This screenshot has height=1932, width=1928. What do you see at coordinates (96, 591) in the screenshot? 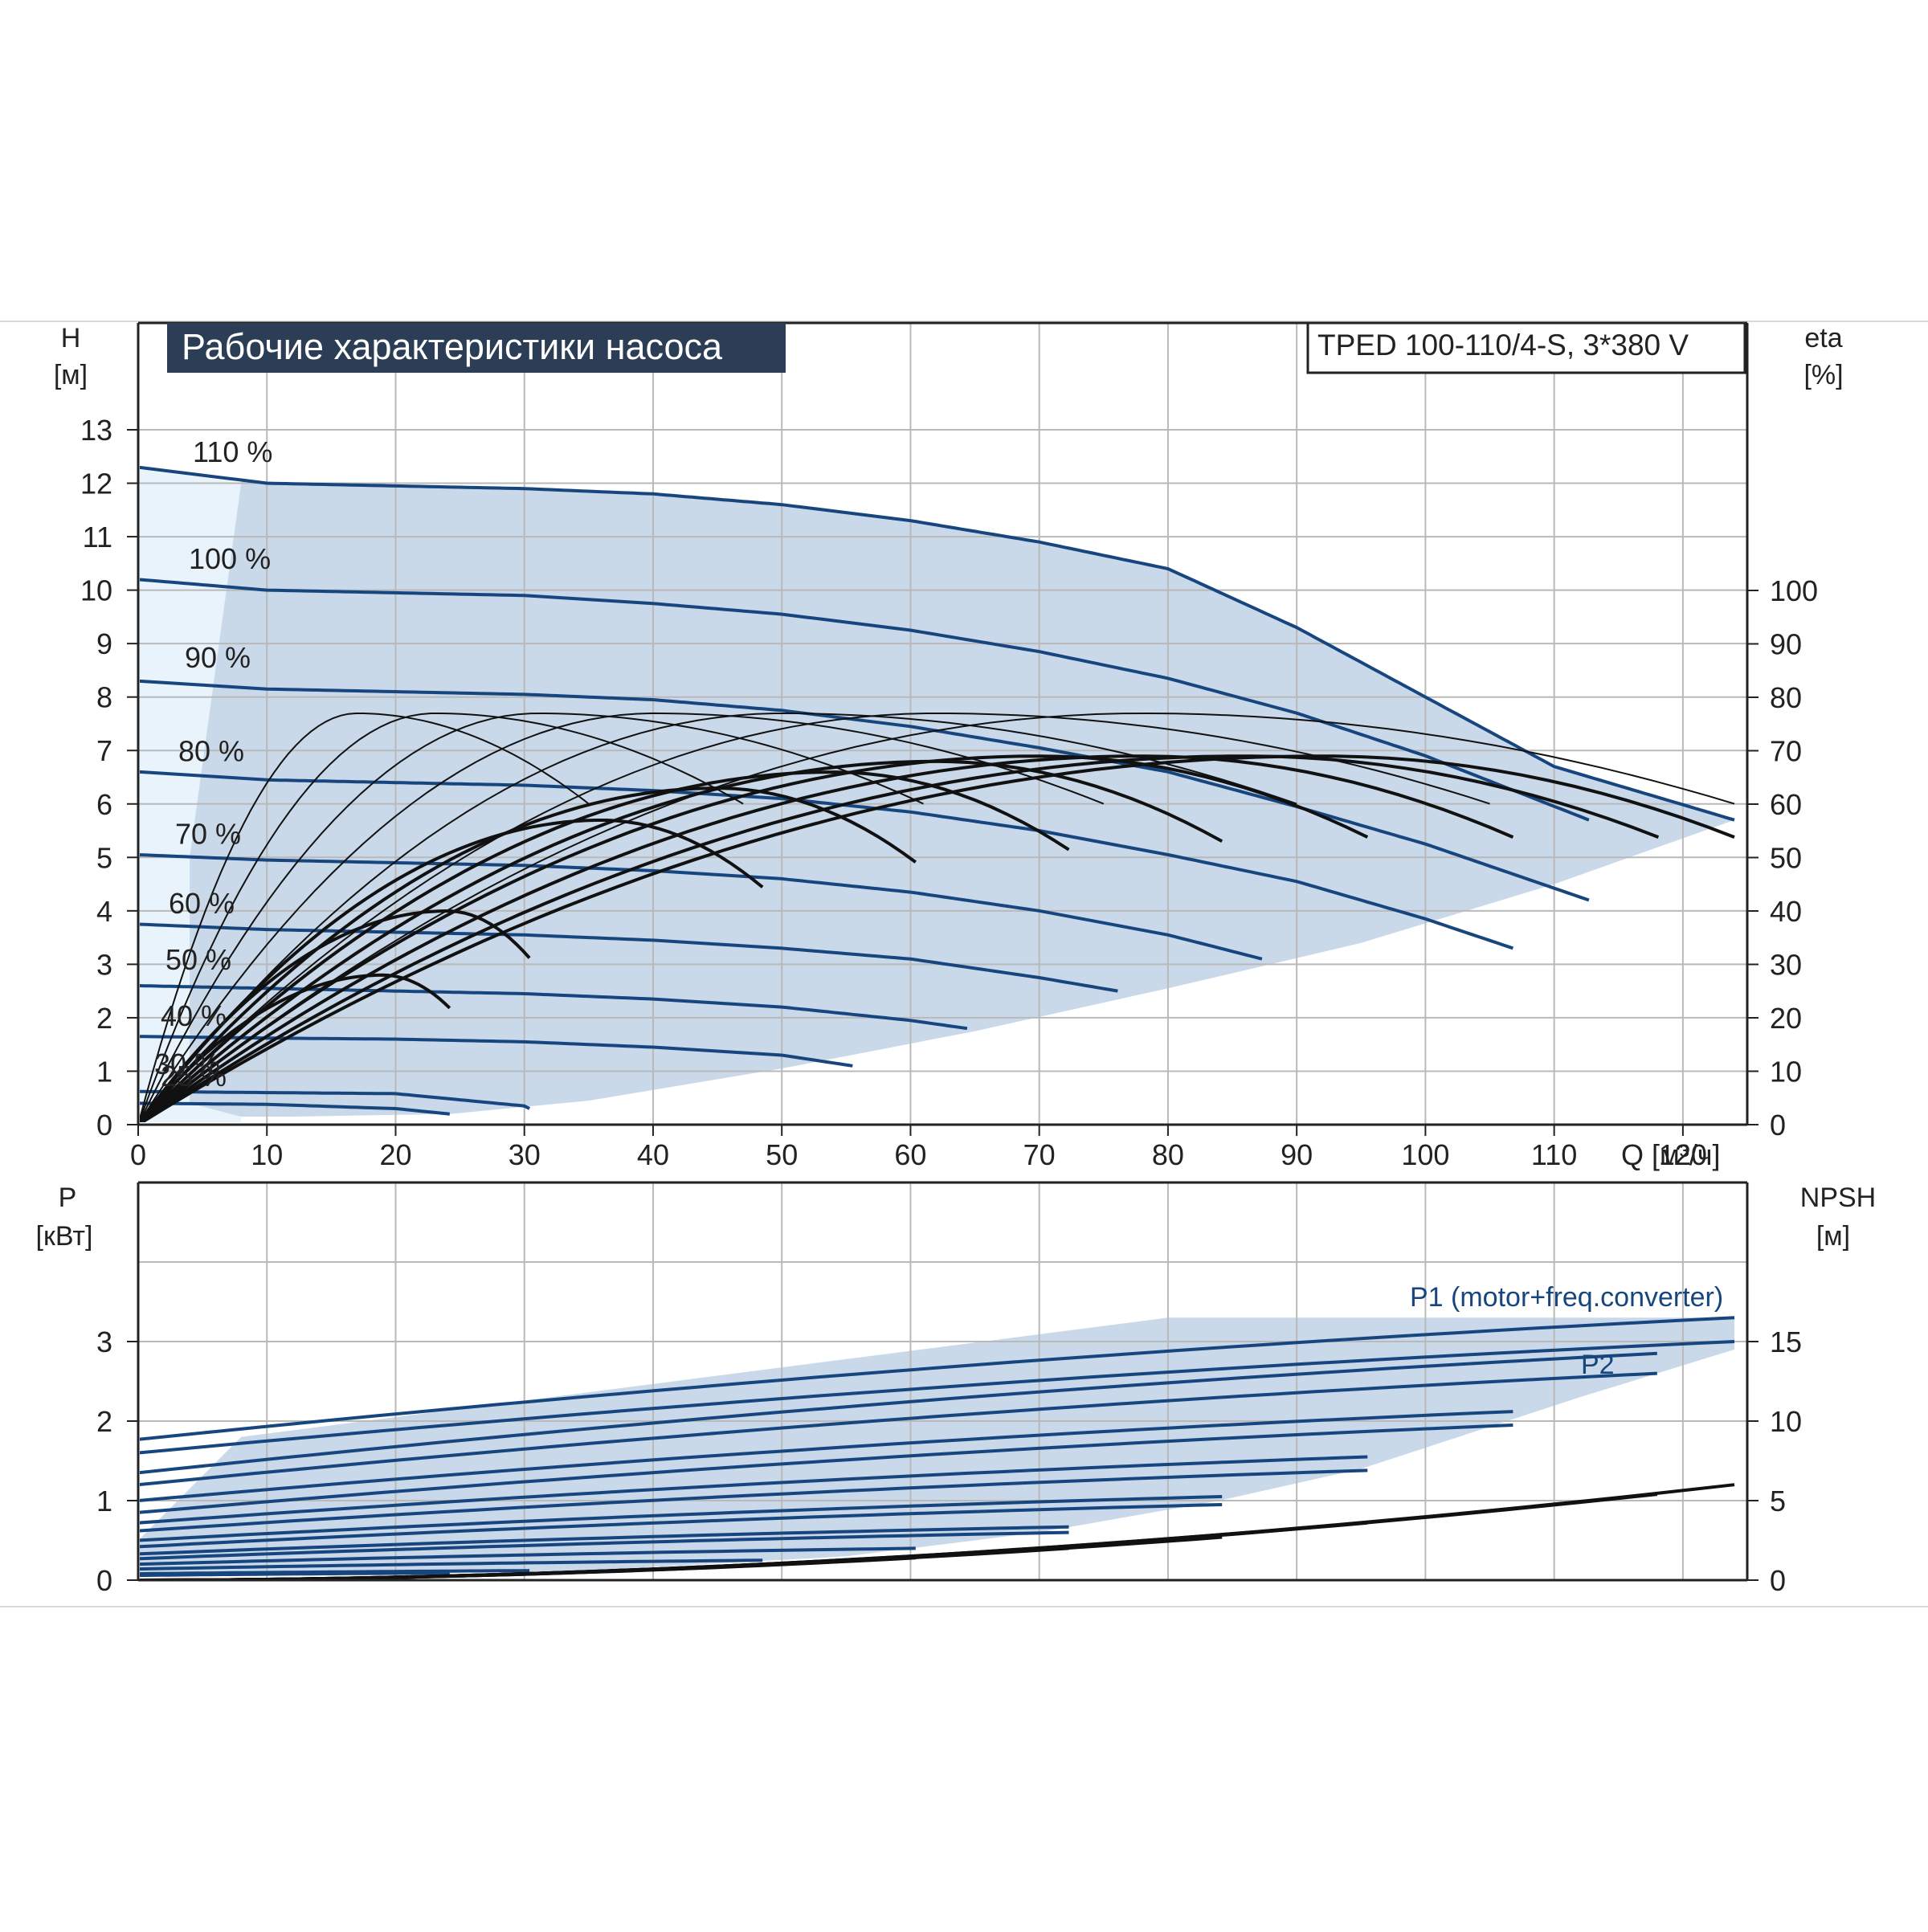
I see `y-left-tick-label: 10` at bounding box center [96, 591].